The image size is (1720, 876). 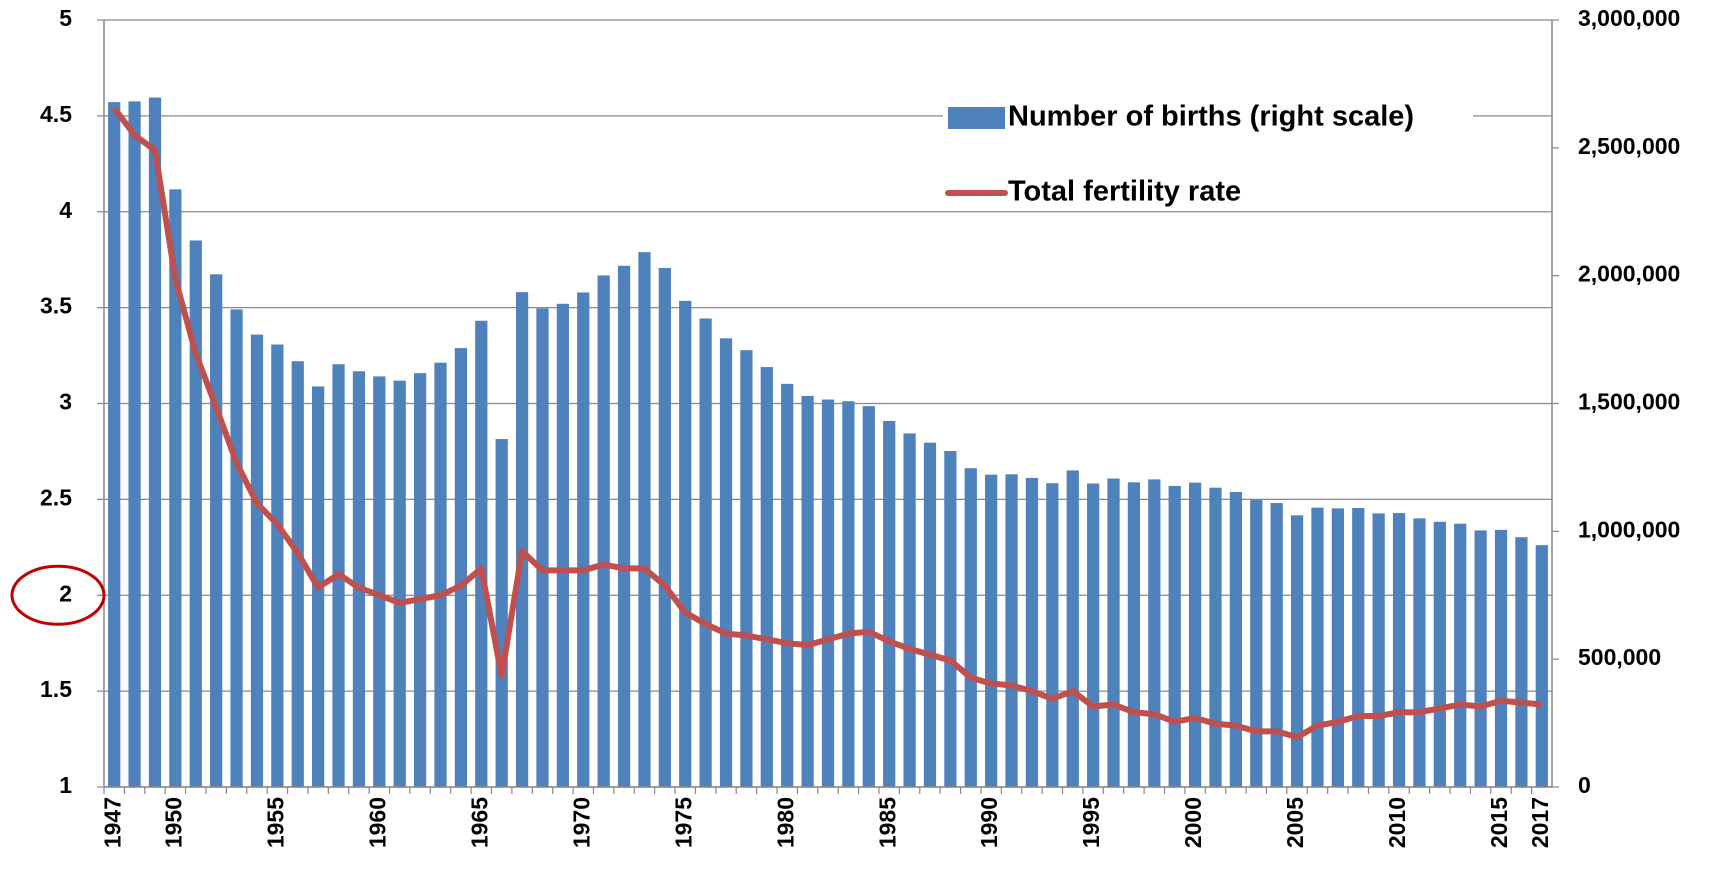 I want to click on y2-tick-label: 1,500,000, so click(x=1629, y=402).